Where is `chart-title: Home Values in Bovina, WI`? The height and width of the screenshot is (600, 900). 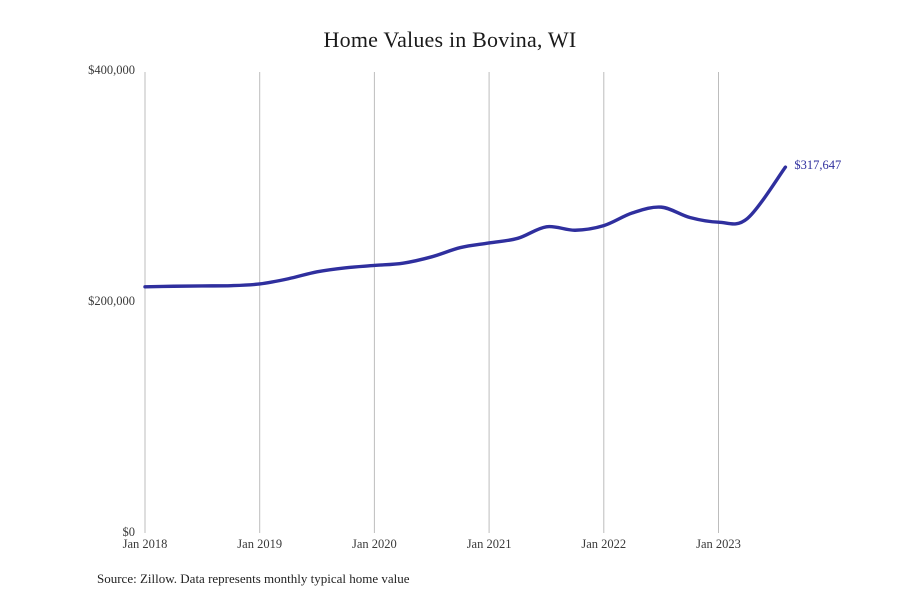 chart-title: Home Values in Bovina, WI is located at coordinates (450, 39).